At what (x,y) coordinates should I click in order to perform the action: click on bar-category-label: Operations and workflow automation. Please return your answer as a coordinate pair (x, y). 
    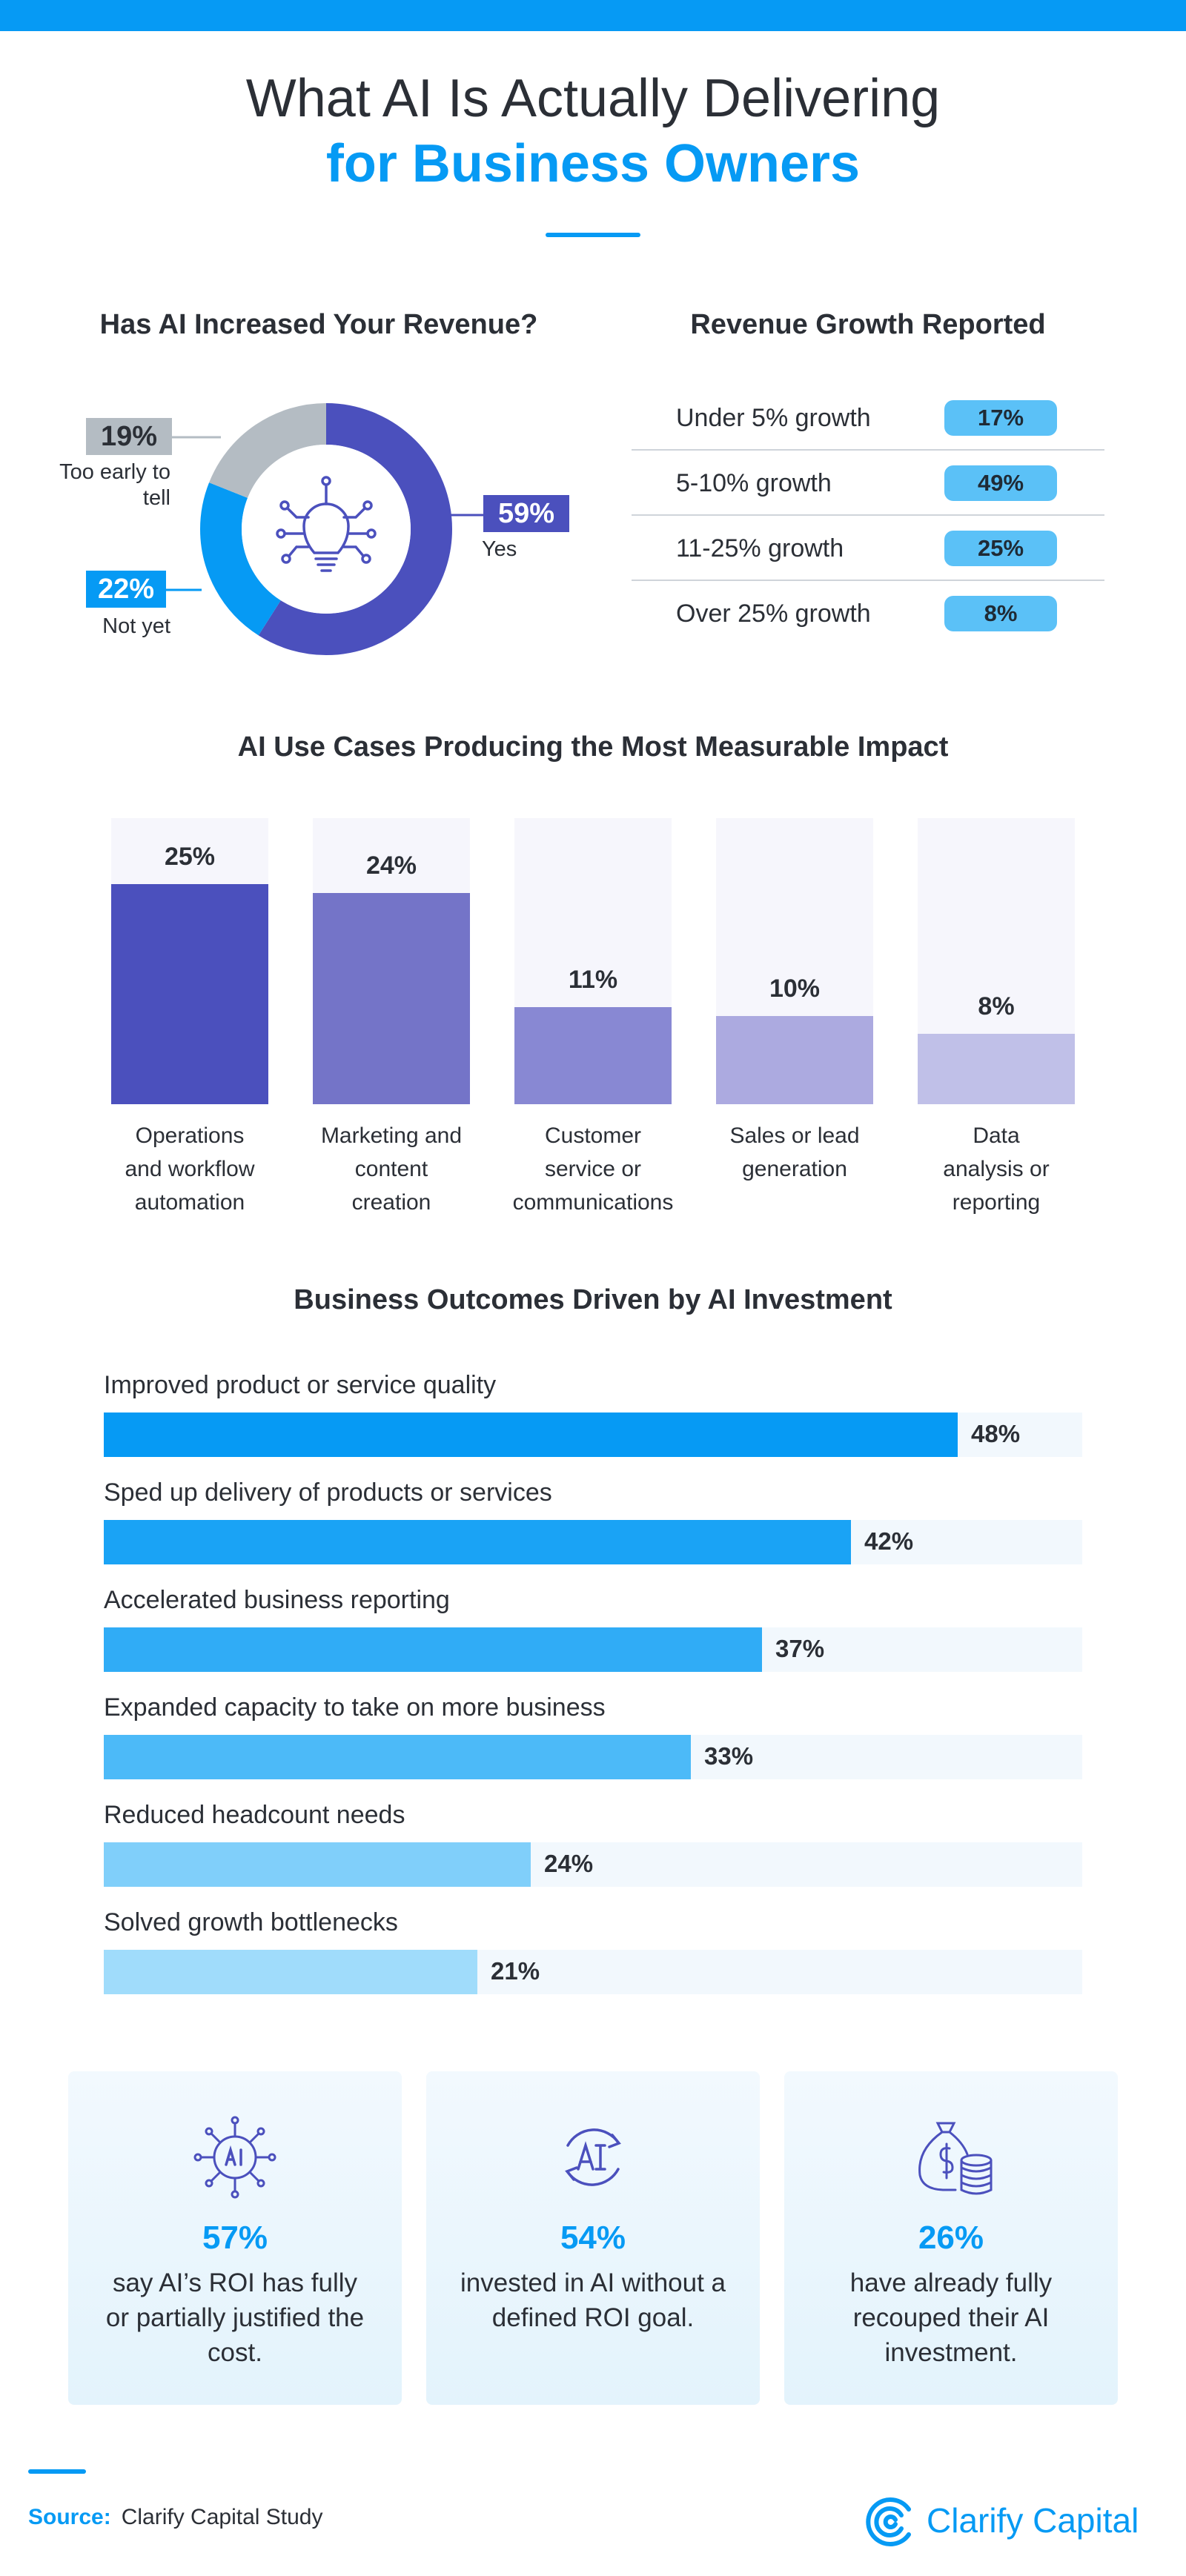
    Looking at the image, I should click on (189, 1169).